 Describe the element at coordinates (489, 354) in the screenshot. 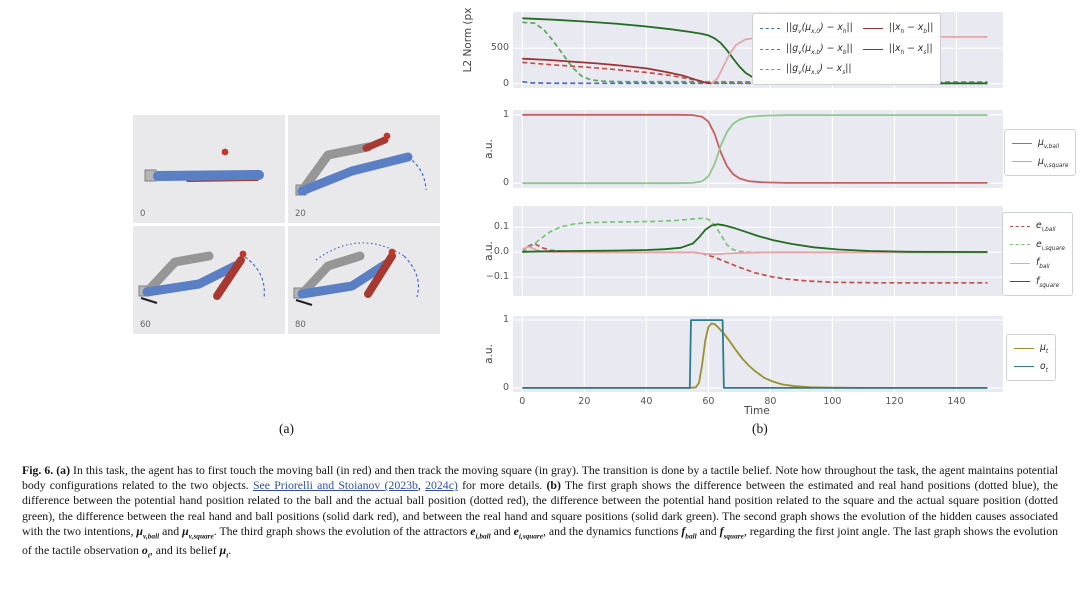

I see `y-axis-label-chart4: a.u.` at that location.